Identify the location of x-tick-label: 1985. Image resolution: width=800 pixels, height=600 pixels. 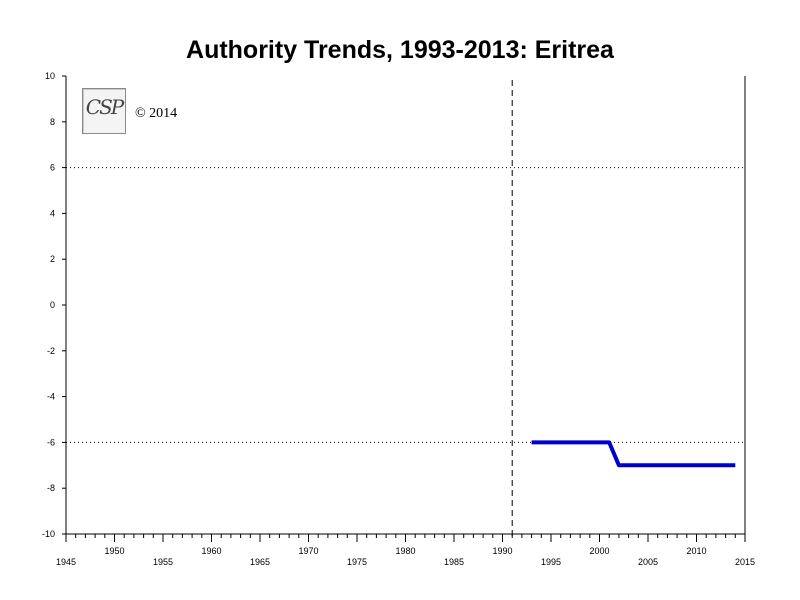
(454, 562).